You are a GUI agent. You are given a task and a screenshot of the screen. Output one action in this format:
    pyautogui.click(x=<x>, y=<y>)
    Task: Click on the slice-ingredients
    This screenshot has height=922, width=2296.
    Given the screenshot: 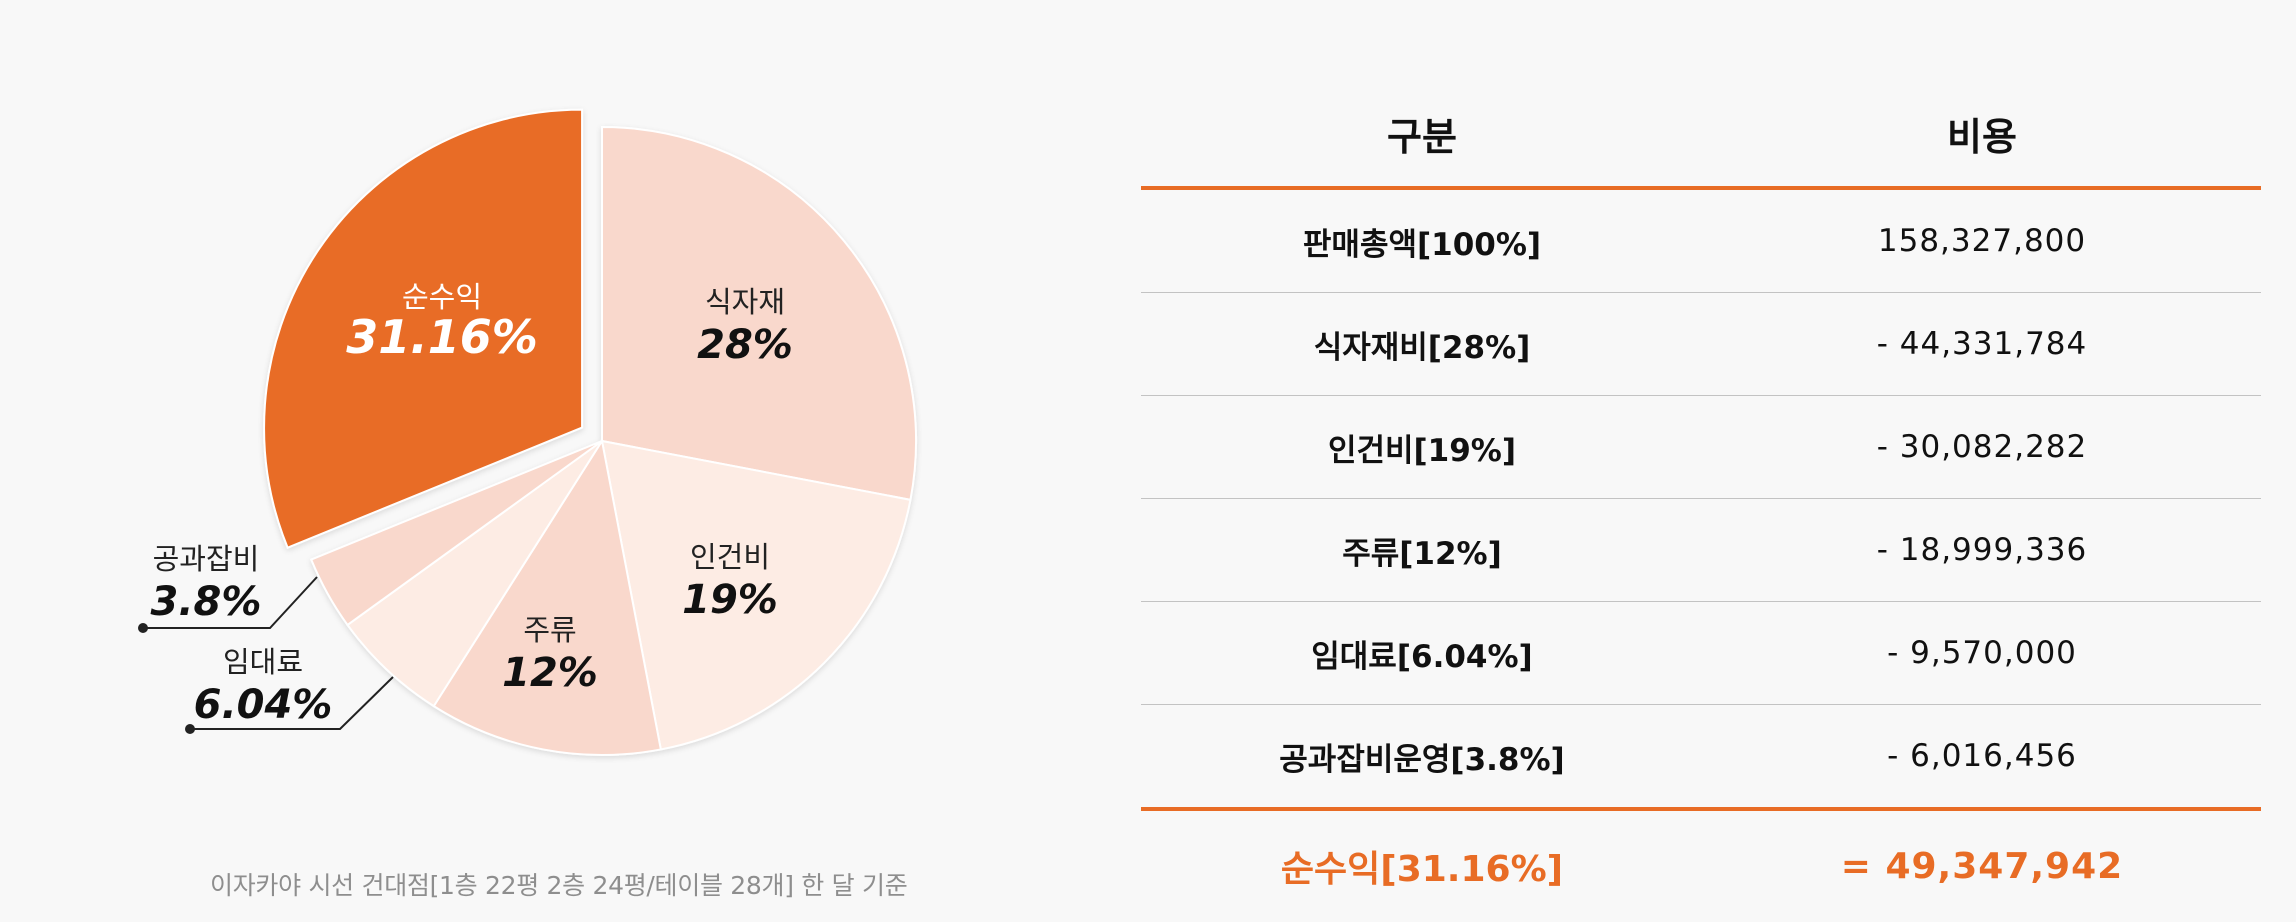 What is the action you would take?
    pyautogui.click(x=759, y=313)
    